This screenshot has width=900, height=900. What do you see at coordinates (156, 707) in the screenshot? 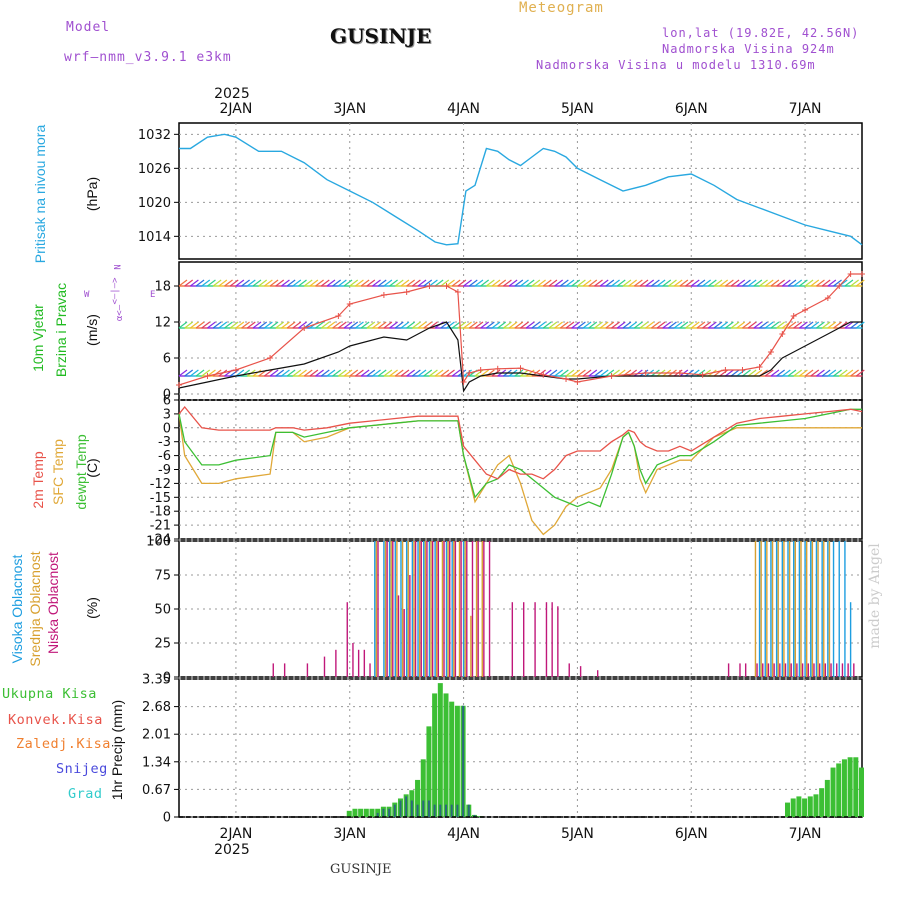
I see `precip-ytick-label-1: 2.68` at bounding box center [156, 707].